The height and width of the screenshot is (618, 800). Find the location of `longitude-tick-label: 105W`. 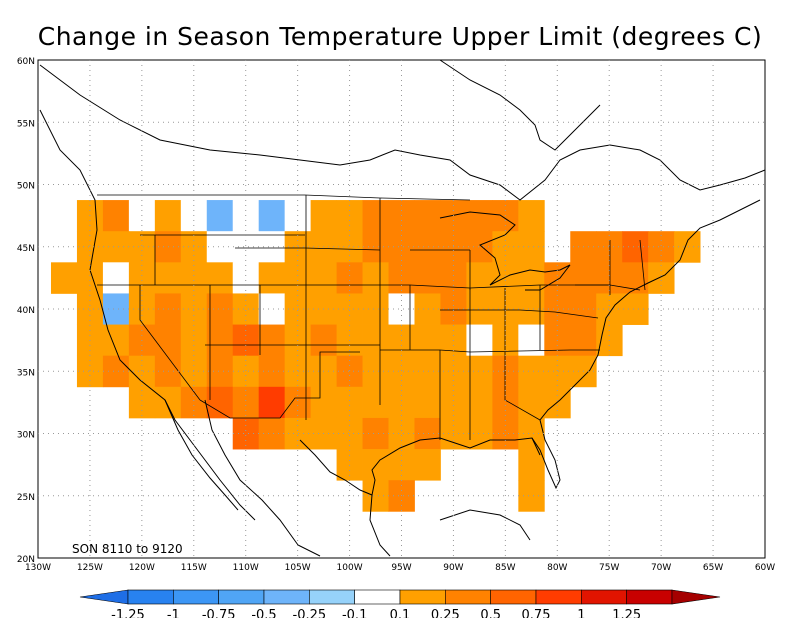

longitude-tick-label: 105W is located at coordinates (298, 568).